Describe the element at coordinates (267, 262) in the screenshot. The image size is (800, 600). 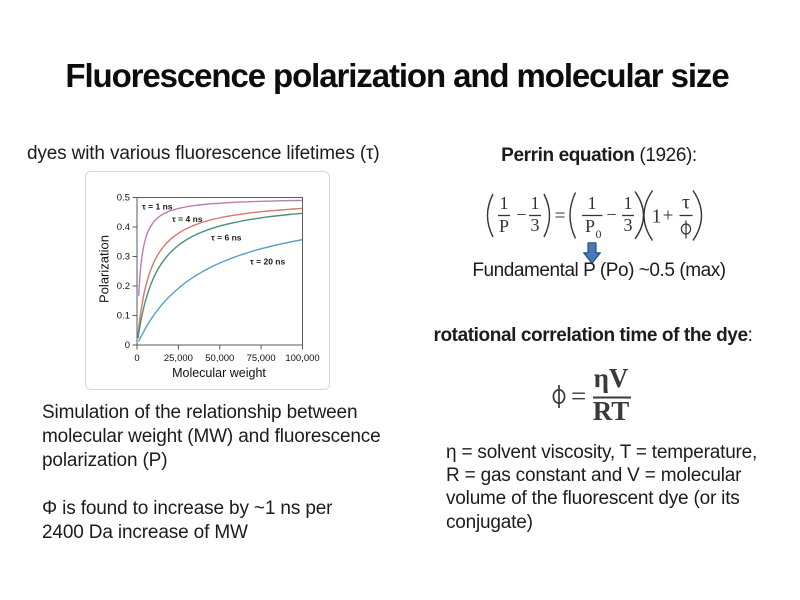
I see `svg-text: τ = 20 ns` at that location.